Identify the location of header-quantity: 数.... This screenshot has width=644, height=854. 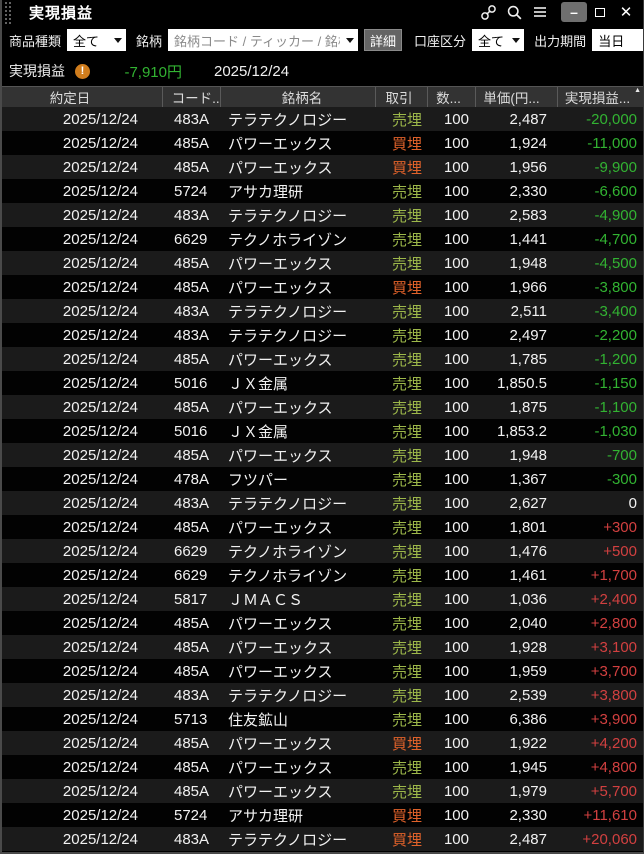
(451, 97).